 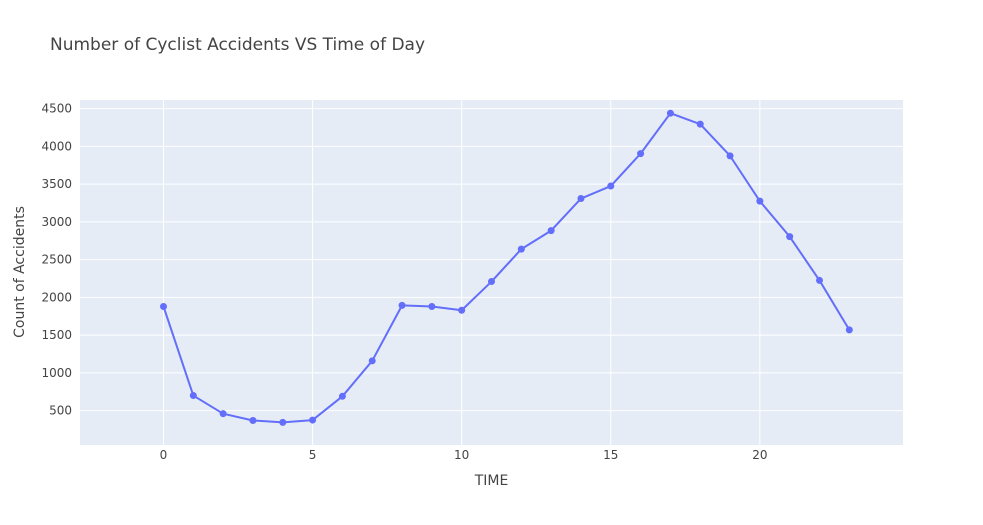 What do you see at coordinates (610, 455) in the screenshot?
I see `x-tick-label: 15` at bounding box center [610, 455].